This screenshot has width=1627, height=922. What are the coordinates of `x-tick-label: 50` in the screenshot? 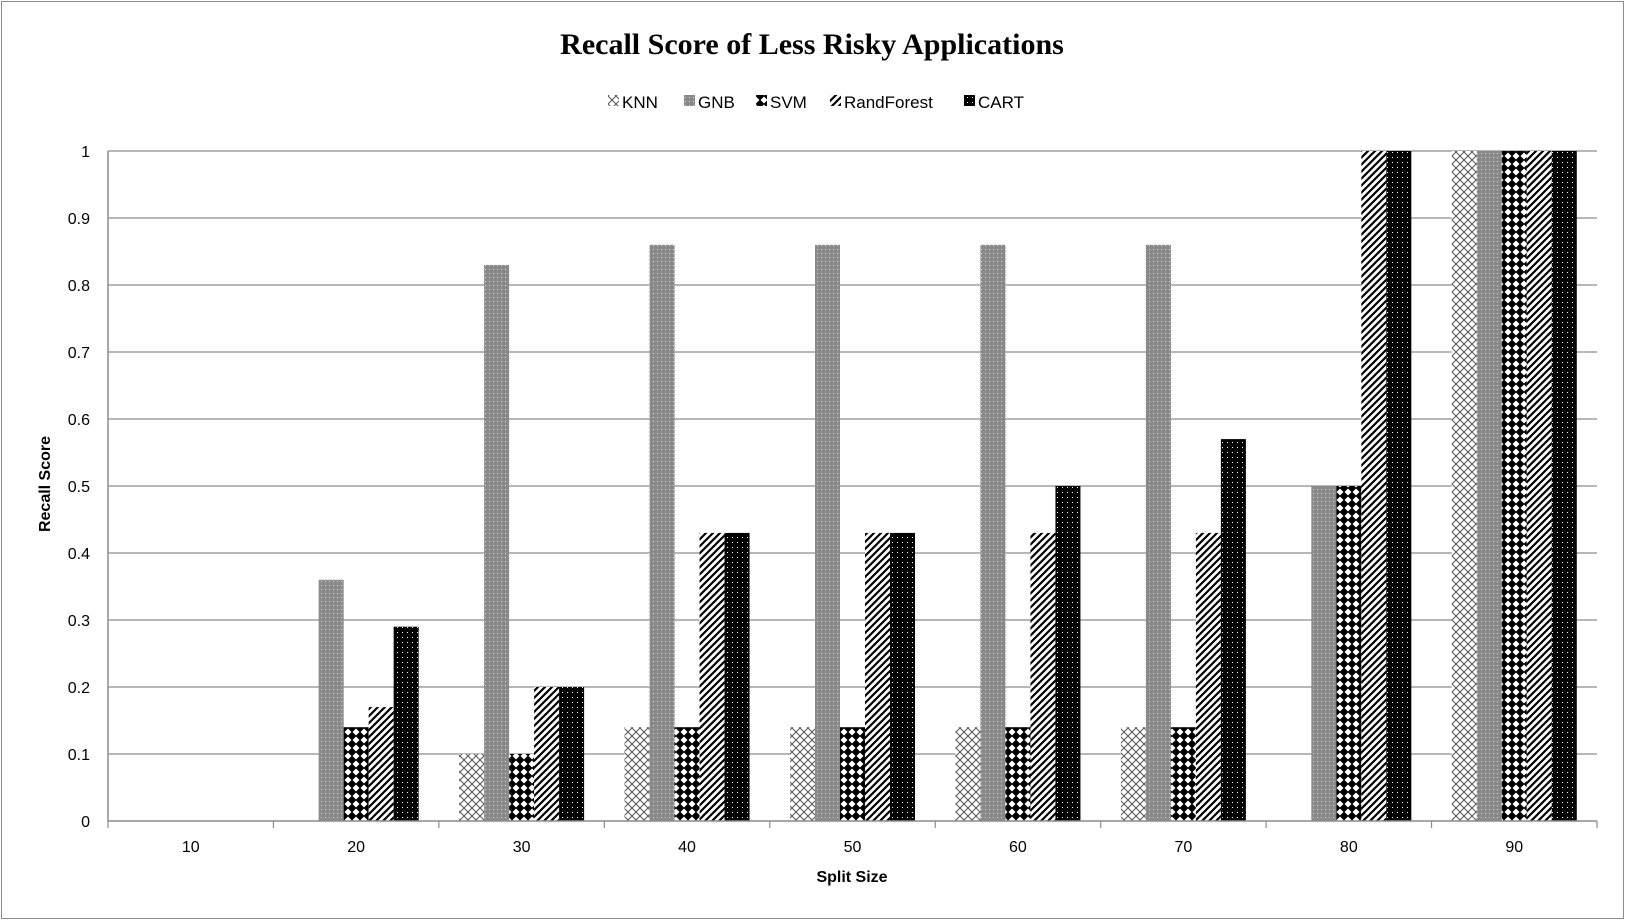 It's located at (853, 847).